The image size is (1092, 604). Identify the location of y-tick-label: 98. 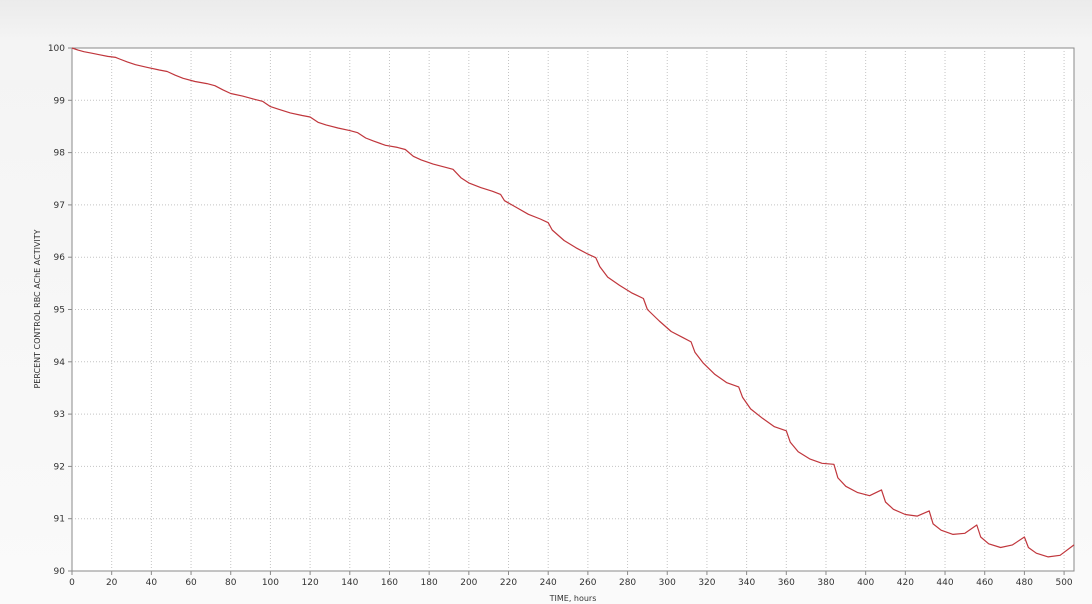
(60, 154).